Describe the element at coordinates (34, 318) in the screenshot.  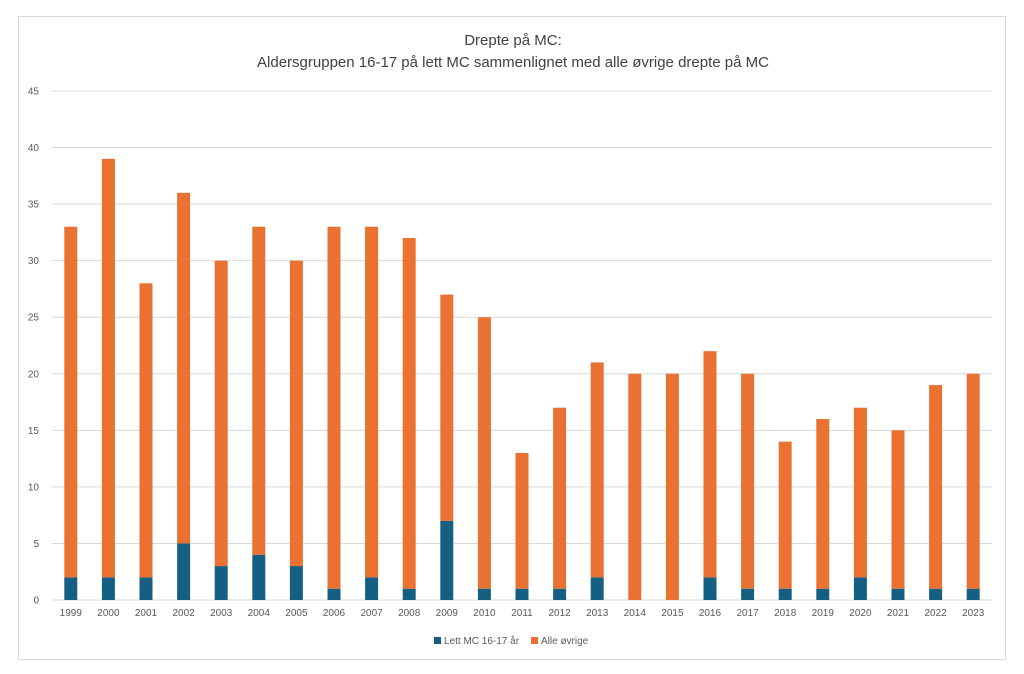
I see `y-tick-label: 25` at that location.